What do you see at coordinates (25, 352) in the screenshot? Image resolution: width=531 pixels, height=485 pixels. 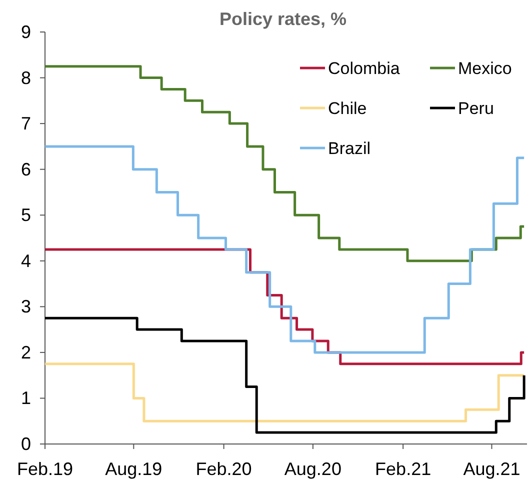 I see `y-tick-label: 2` at bounding box center [25, 352].